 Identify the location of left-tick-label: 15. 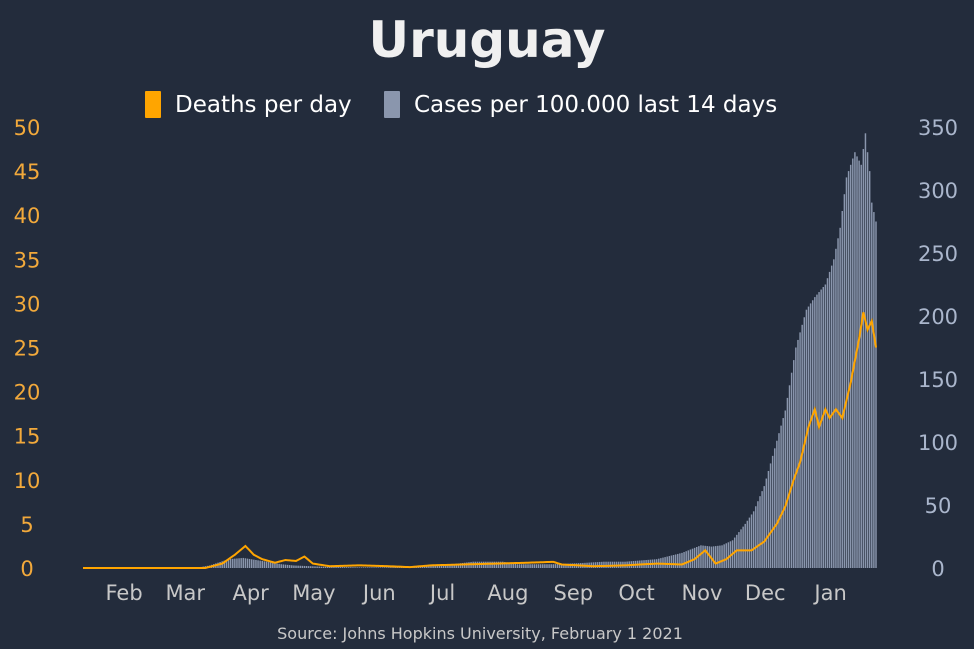
(27, 437).